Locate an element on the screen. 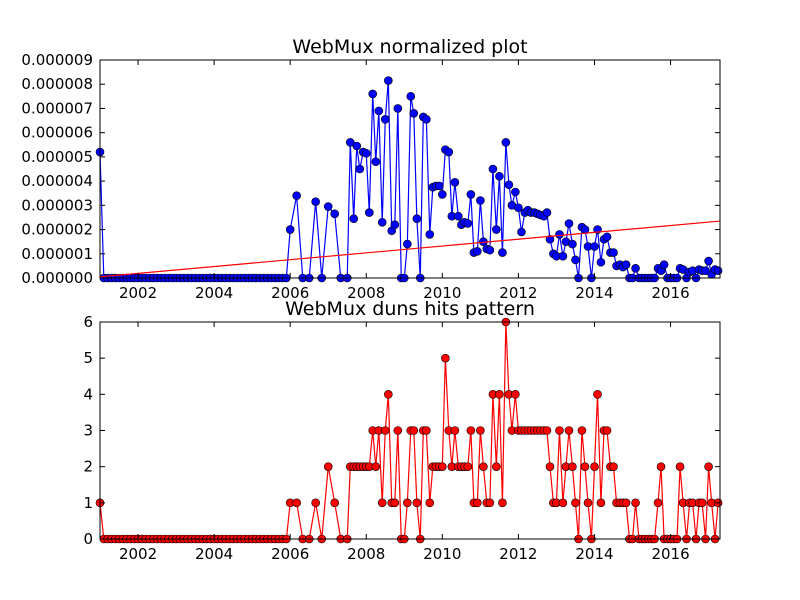  y-tick-label-4: 0.000004 is located at coordinates (57, 181).